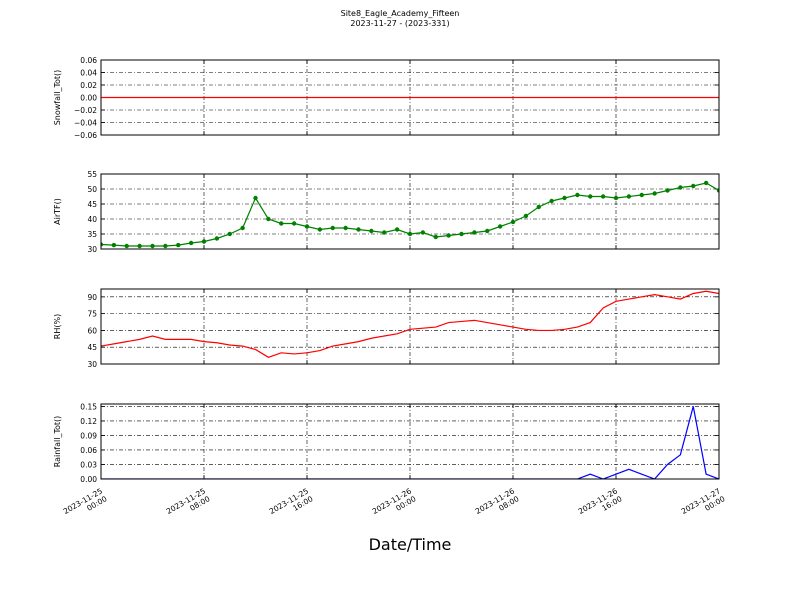 This screenshot has height=600, width=800. What do you see at coordinates (57, 211) in the screenshot?
I see `y-axis-label: AirTF()` at bounding box center [57, 211].